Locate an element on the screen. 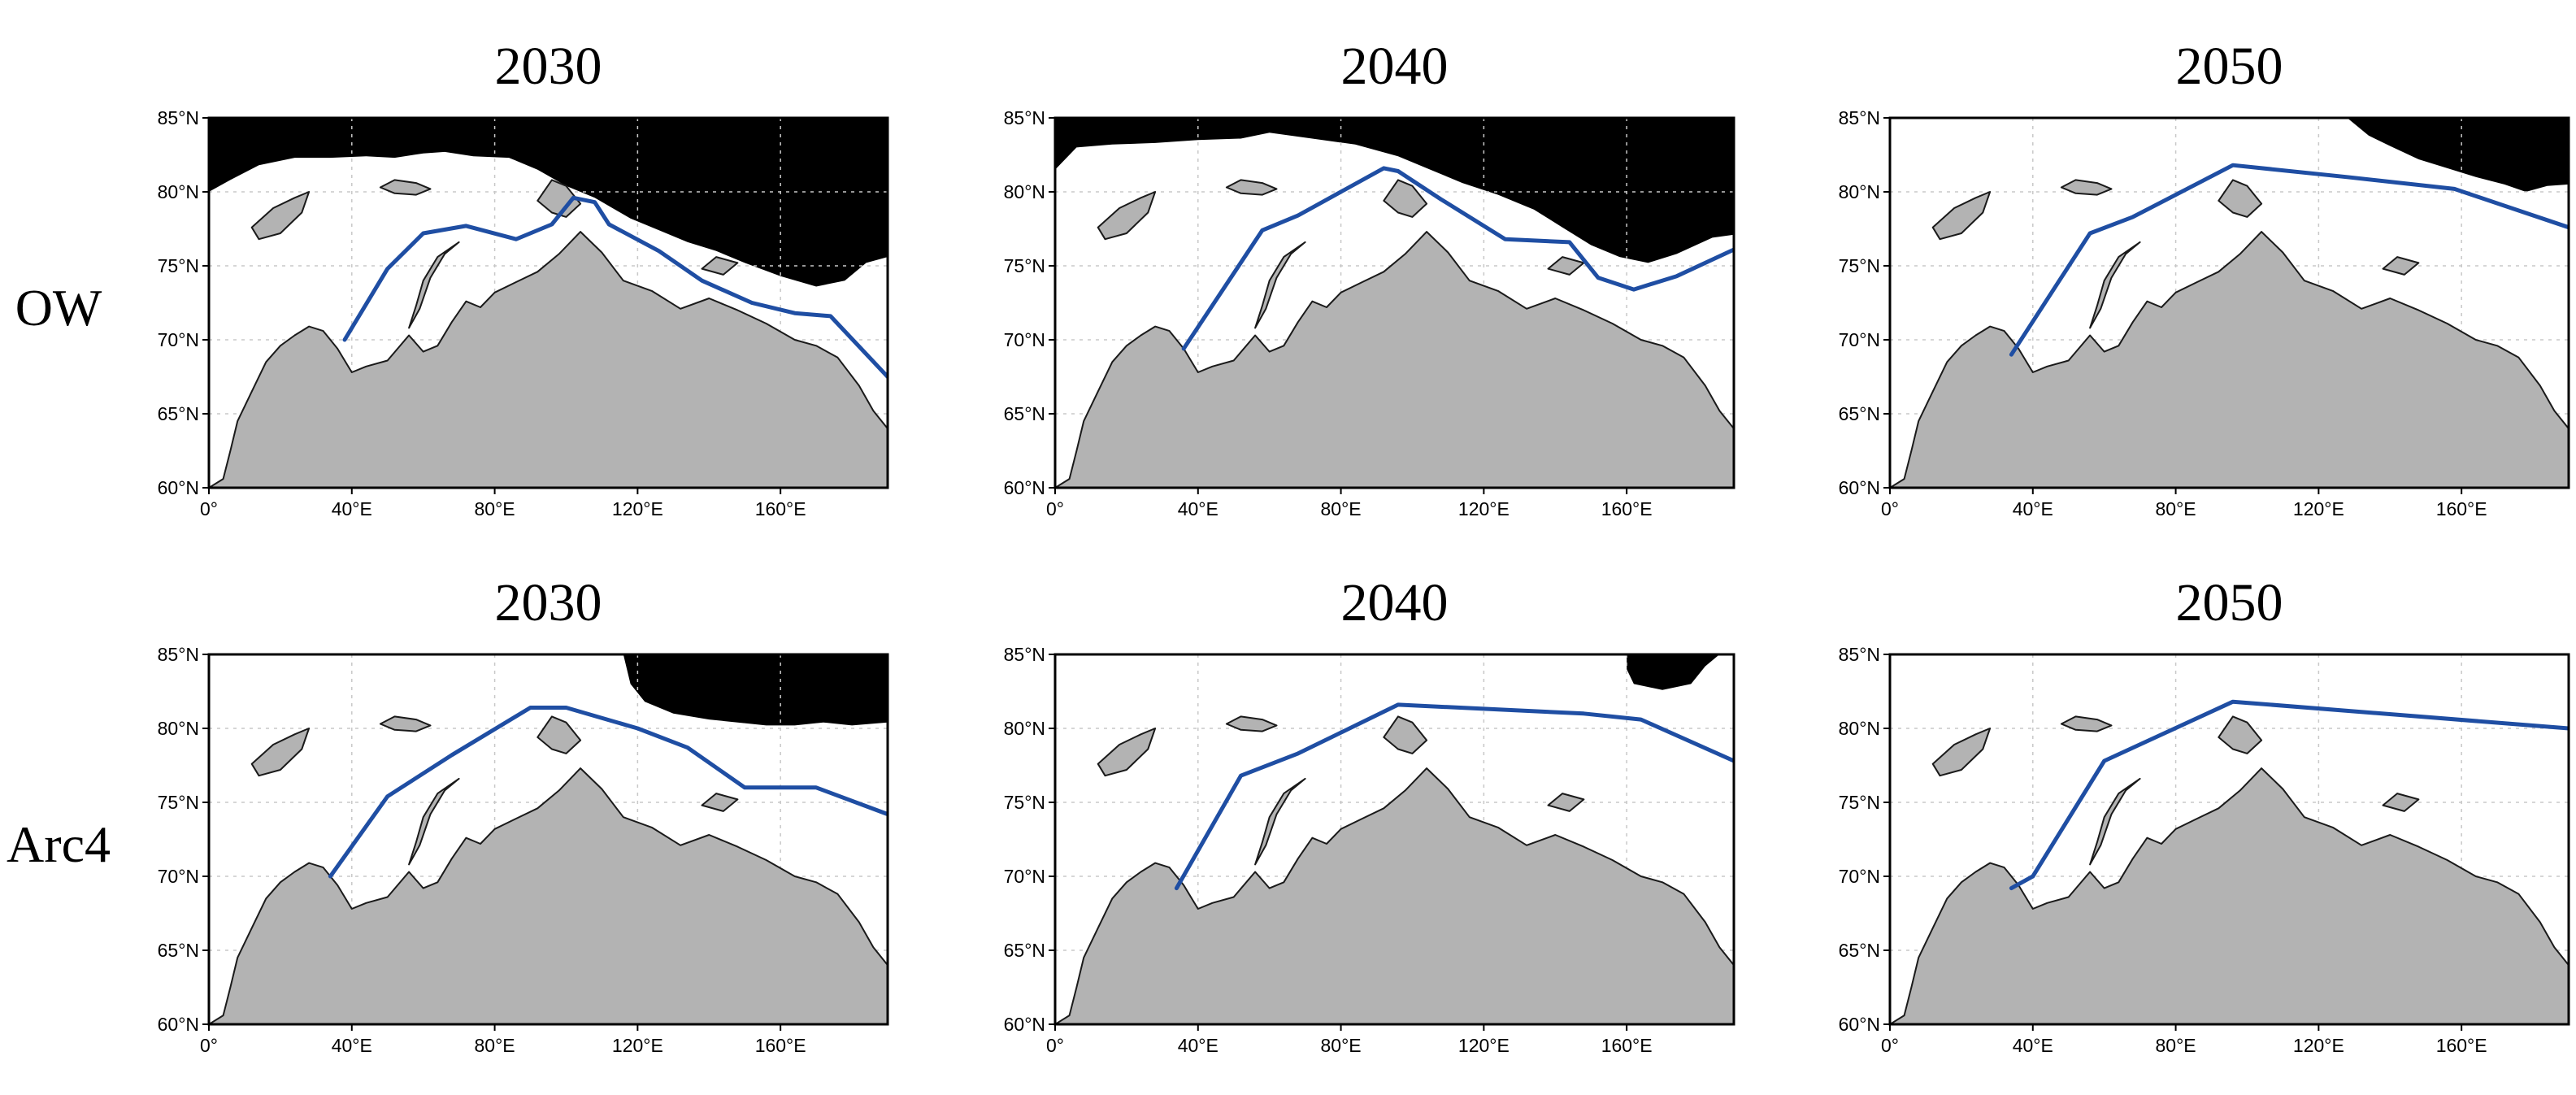 The image size is (2576, 1095). row-label: OW is located at coordinates (58, 308).